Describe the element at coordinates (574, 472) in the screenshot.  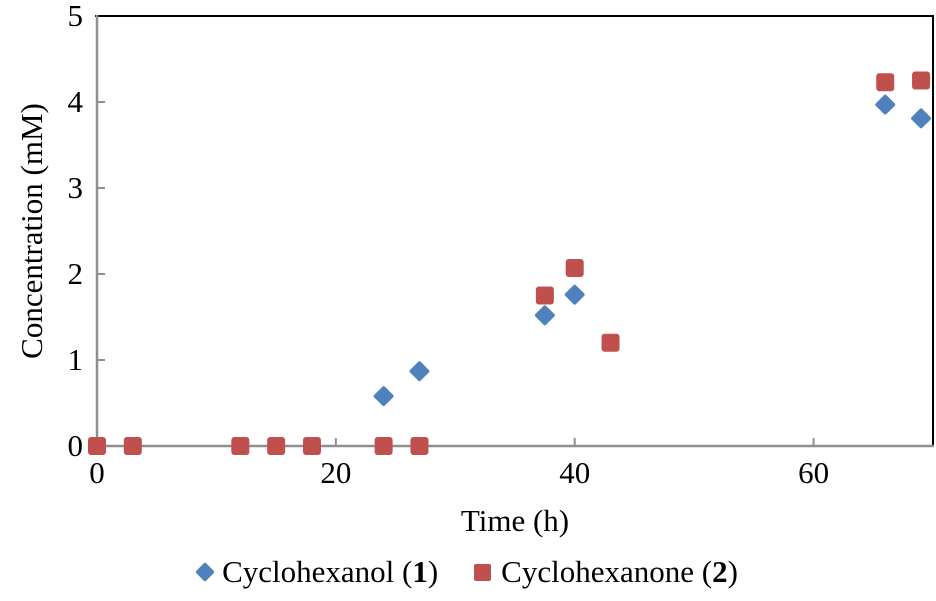
I see `x-tick-label: 40` at that location.